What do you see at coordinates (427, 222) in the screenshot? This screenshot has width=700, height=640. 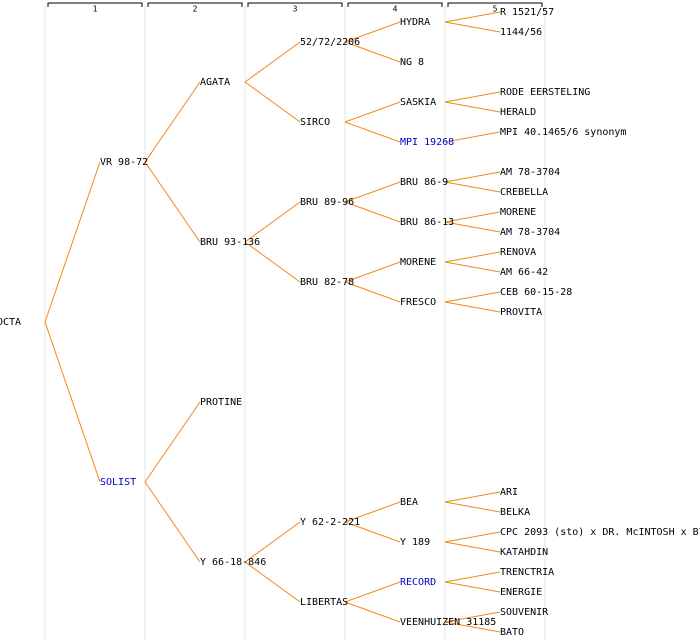 I see `node-label: BRU 86-13` at bounding box center [427, 222].